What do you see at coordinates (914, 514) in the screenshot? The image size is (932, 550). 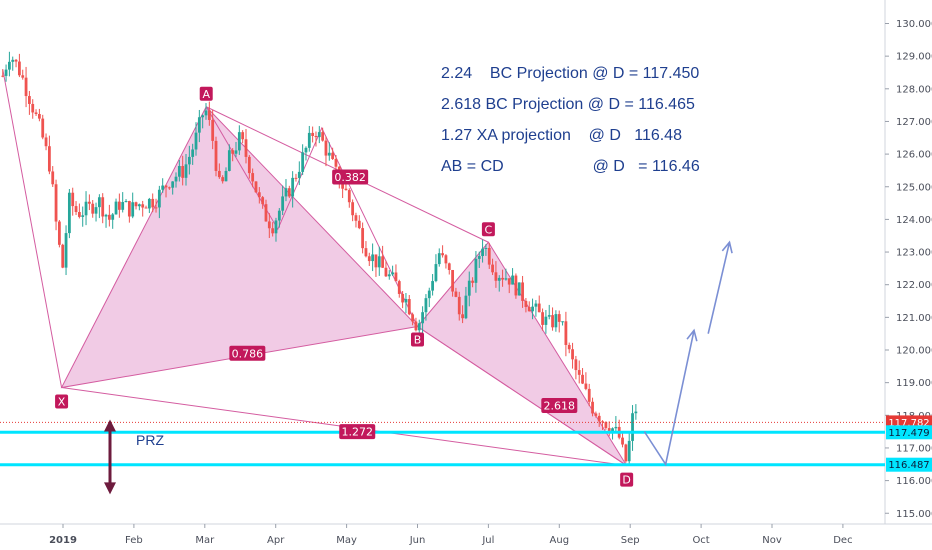 I see `y-tick-label: 115.000` at bounding box center [914, 514].